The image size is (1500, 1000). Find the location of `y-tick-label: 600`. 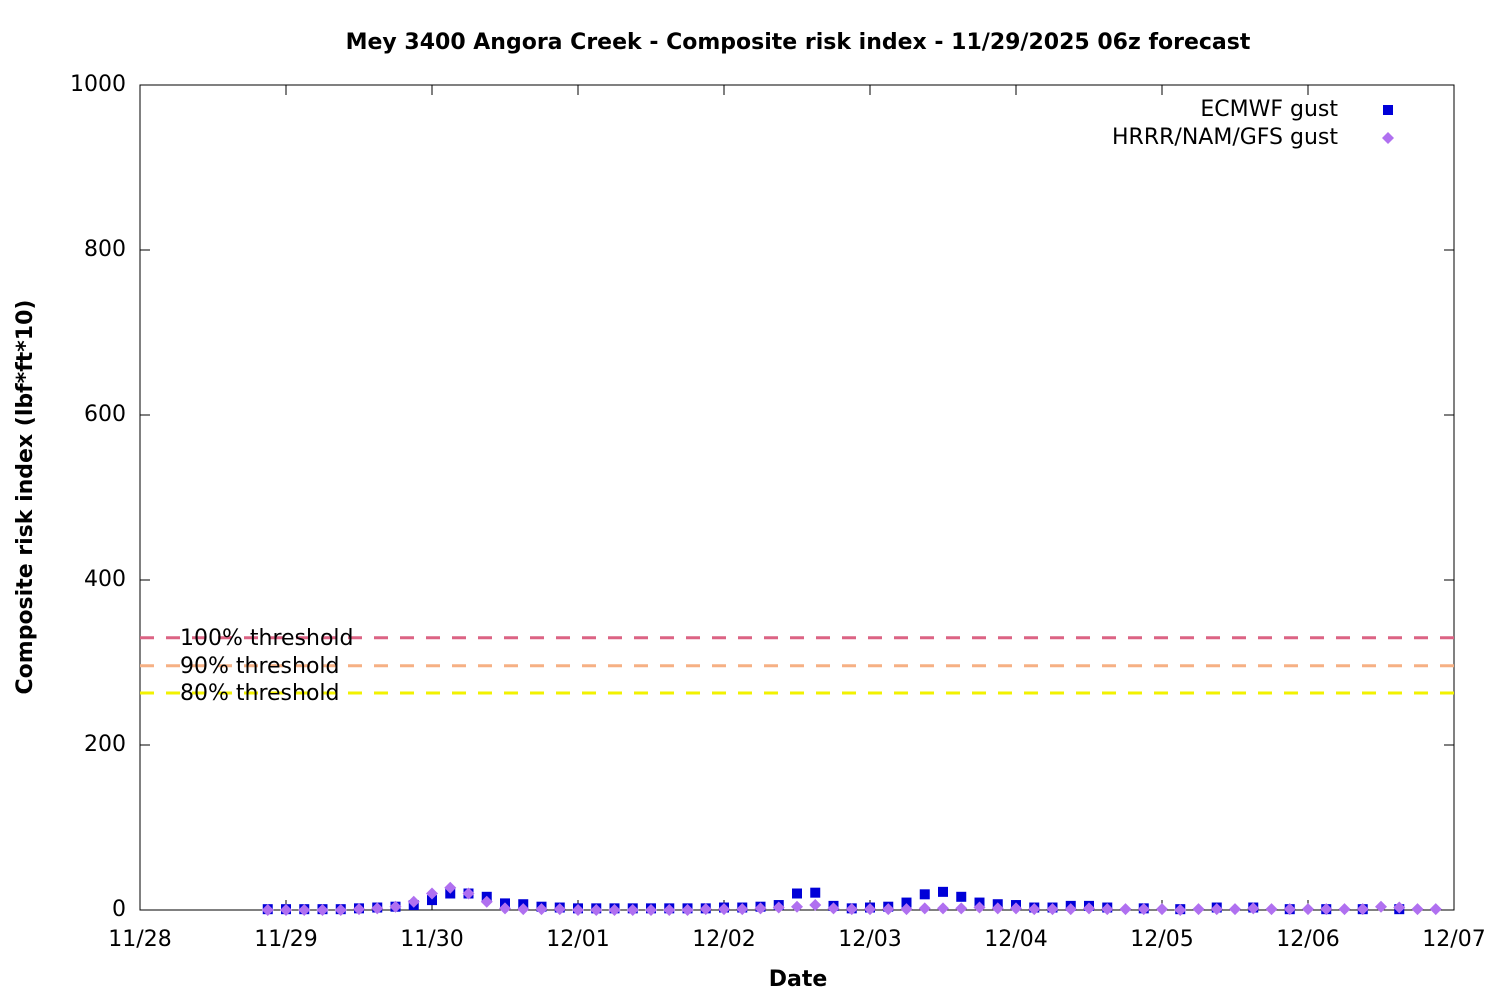

y-tick-label: 600 is located at coordinates (105, 414).